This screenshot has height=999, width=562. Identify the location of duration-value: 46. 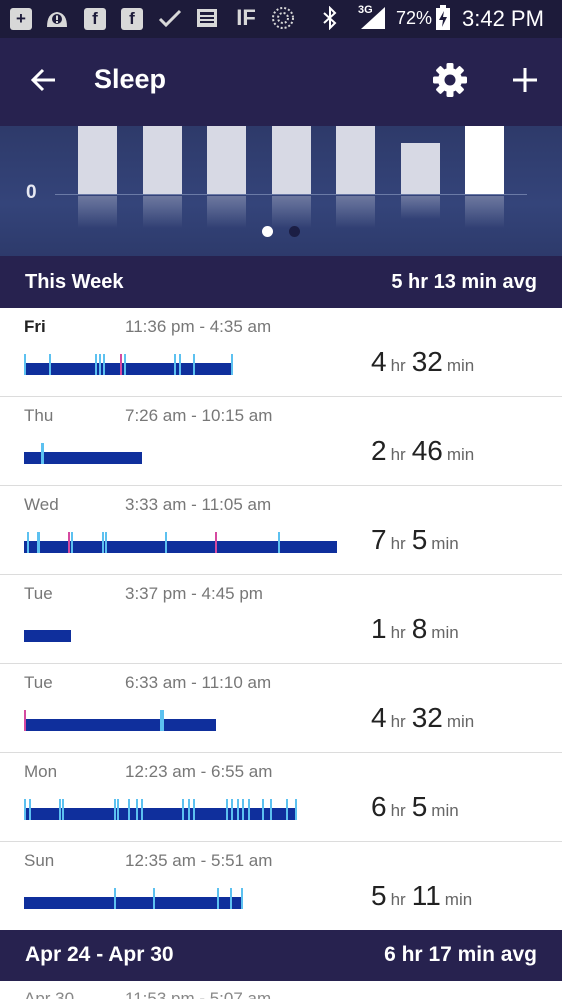
(427, 450).